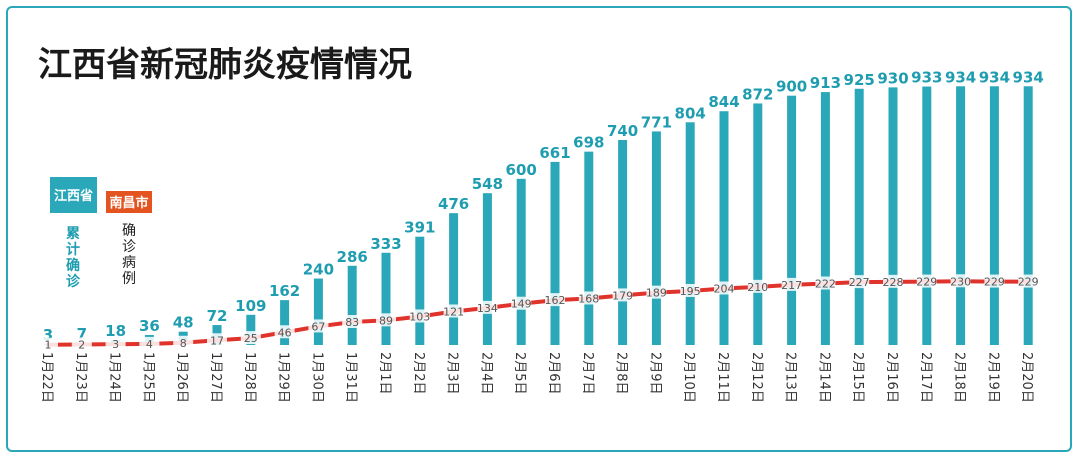  Describe the element at coordinates (622, 131) in the screenshot. I see `bar-value-label: 740` at that location.